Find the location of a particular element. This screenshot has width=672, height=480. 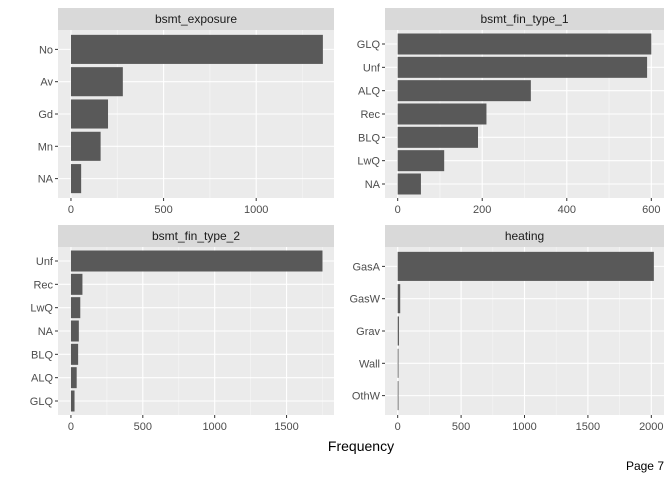

bar-gasw is located at coordinates (399, 299).